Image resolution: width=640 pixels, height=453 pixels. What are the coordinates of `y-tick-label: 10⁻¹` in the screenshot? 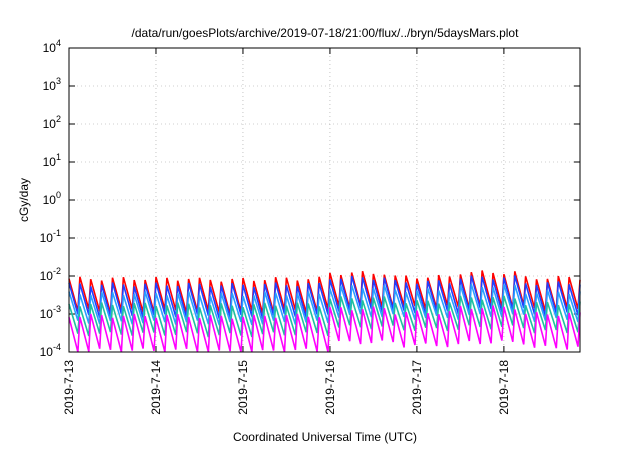 It's located at (50, 236).